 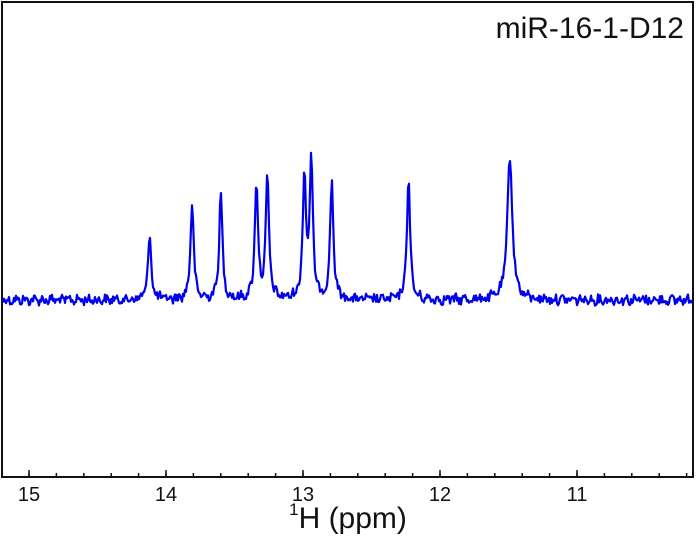 I want to click on x-tick-label: 13, so click(x=303, y=495).